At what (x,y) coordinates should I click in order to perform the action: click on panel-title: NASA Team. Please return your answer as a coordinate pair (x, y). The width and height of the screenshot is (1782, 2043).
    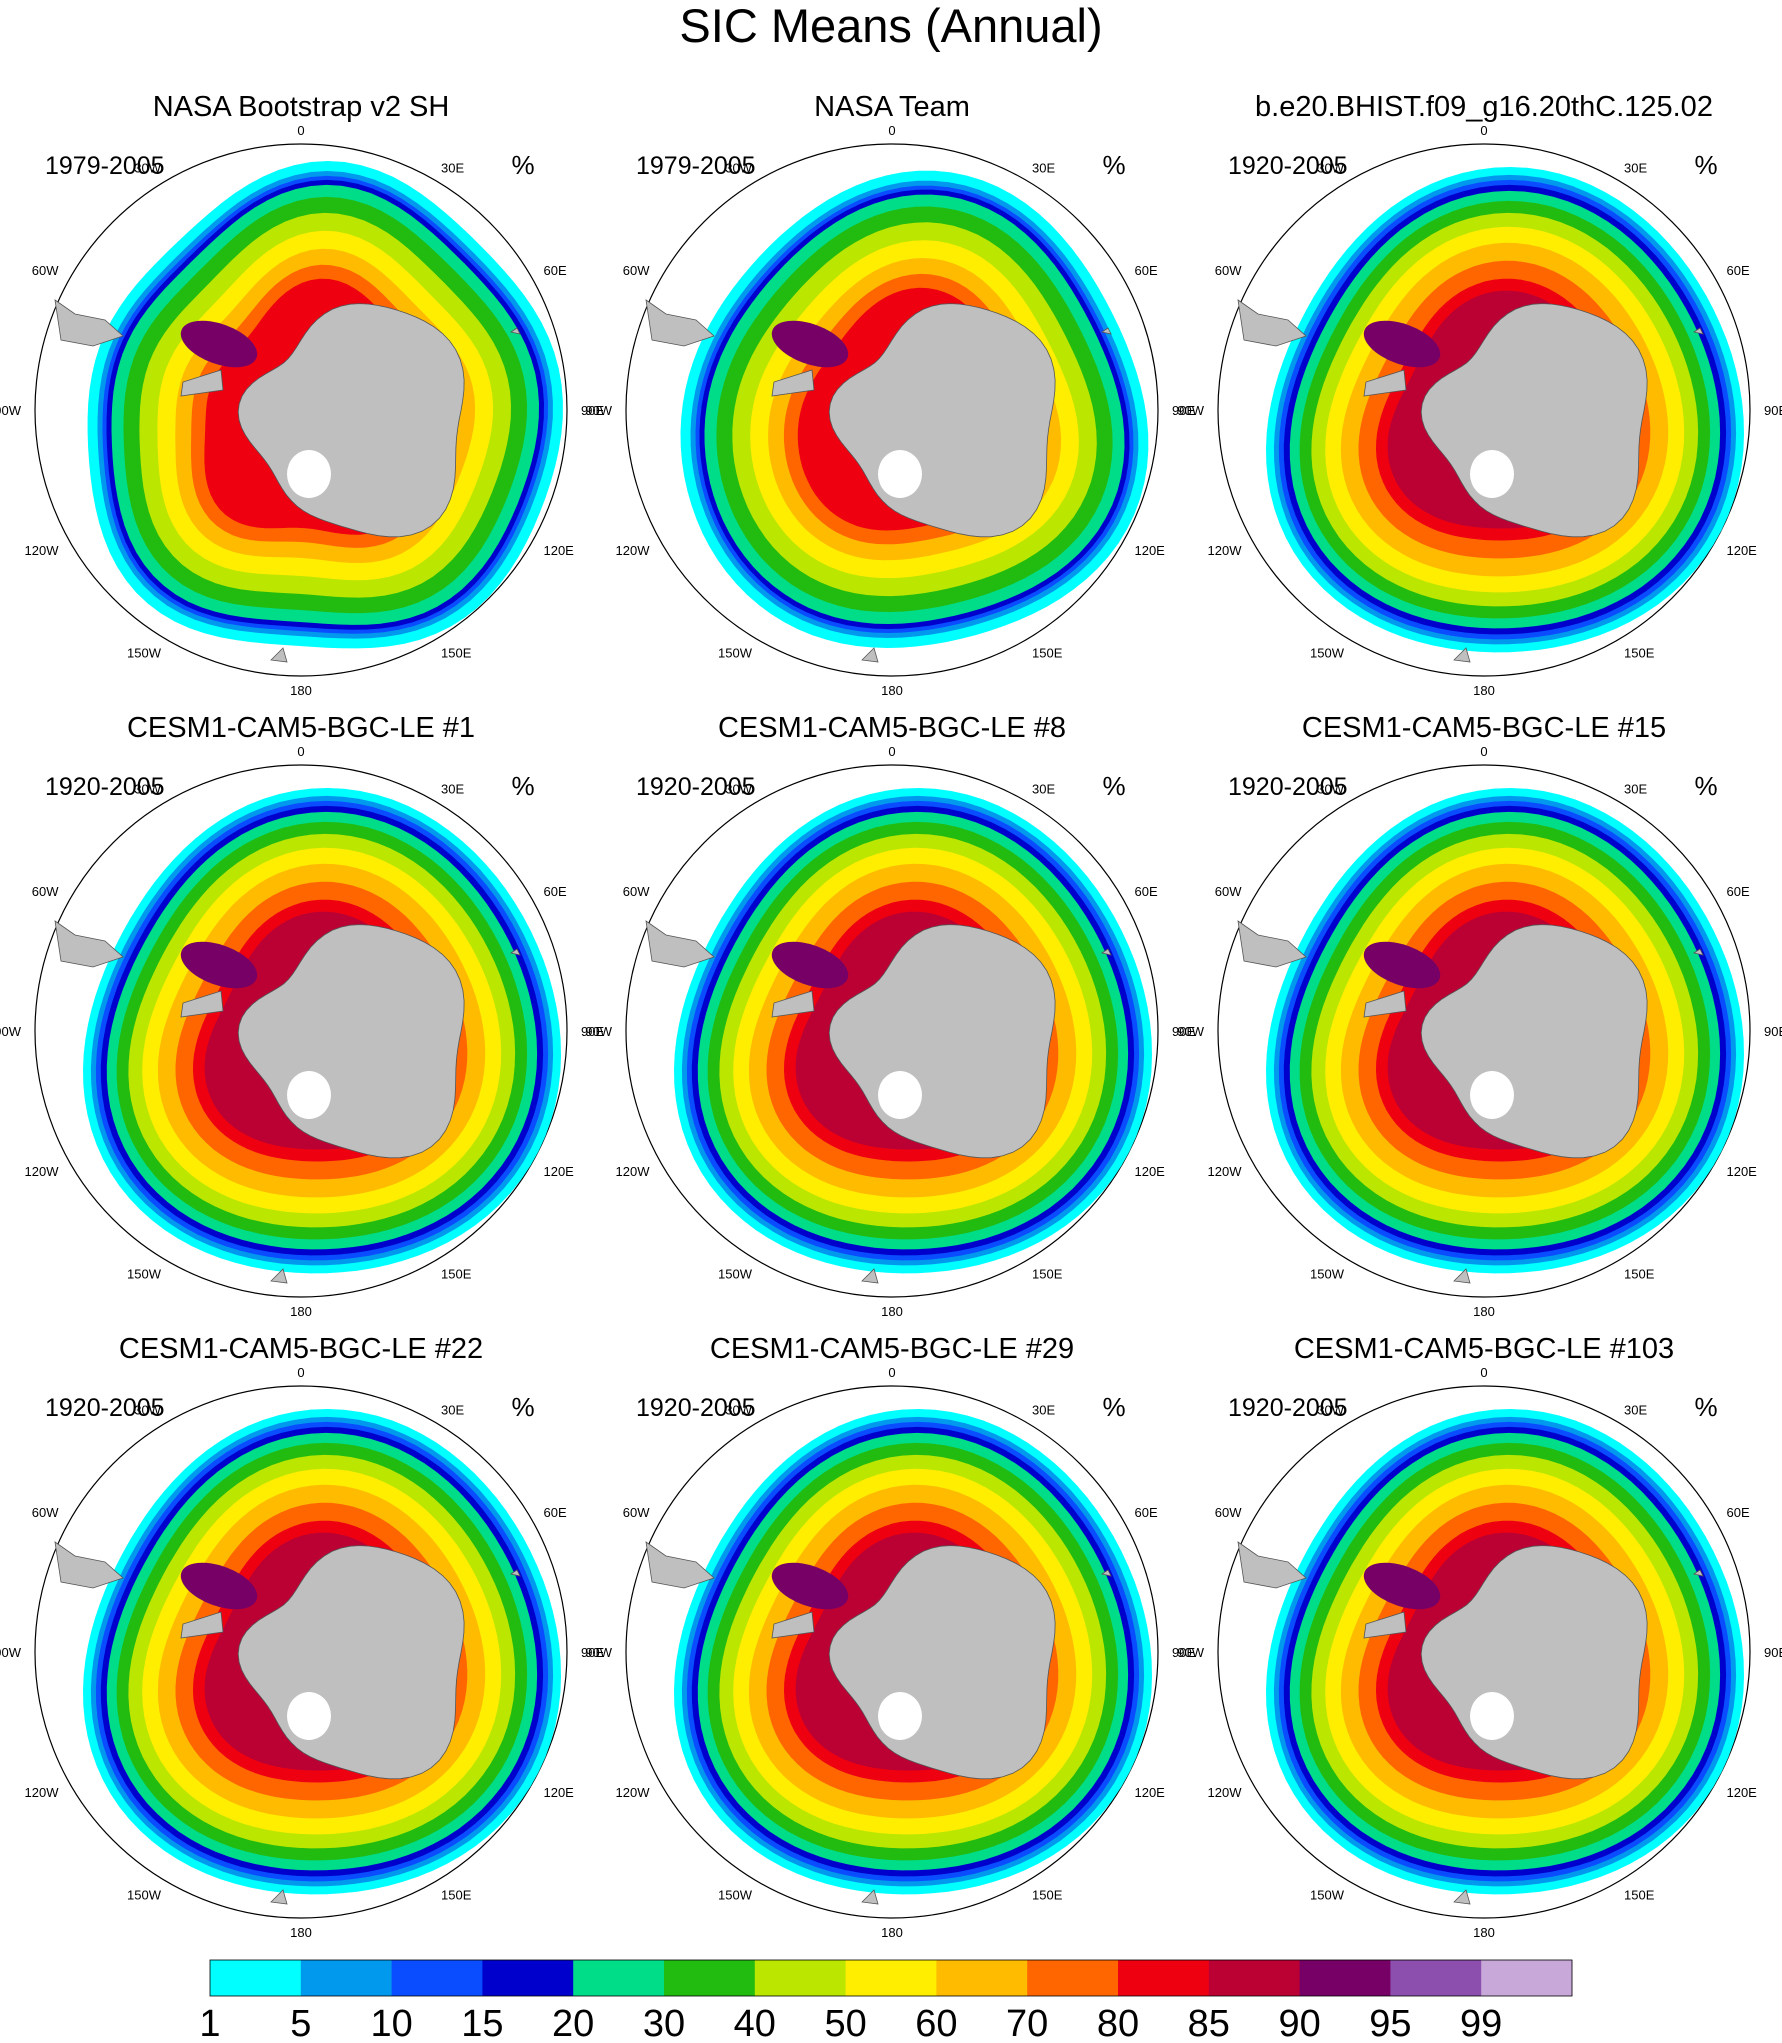
    Looking at the image, I should click on (892, 107).